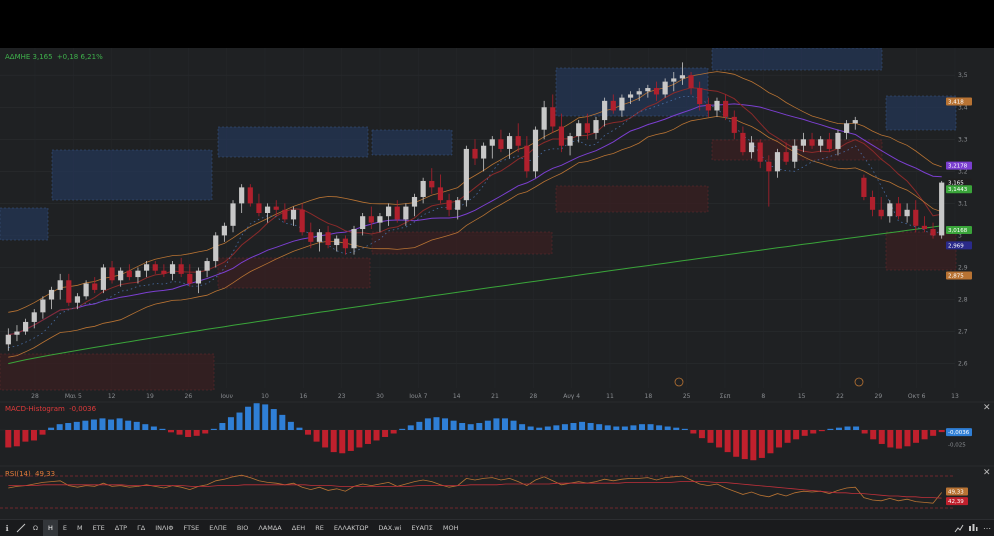 The image size is (994, 536). What do you see at coordinates (422, 528) in the screenshot?
I see `symbol-tab: ΕΥΑΠΣ` at bounding box center [422, 528].